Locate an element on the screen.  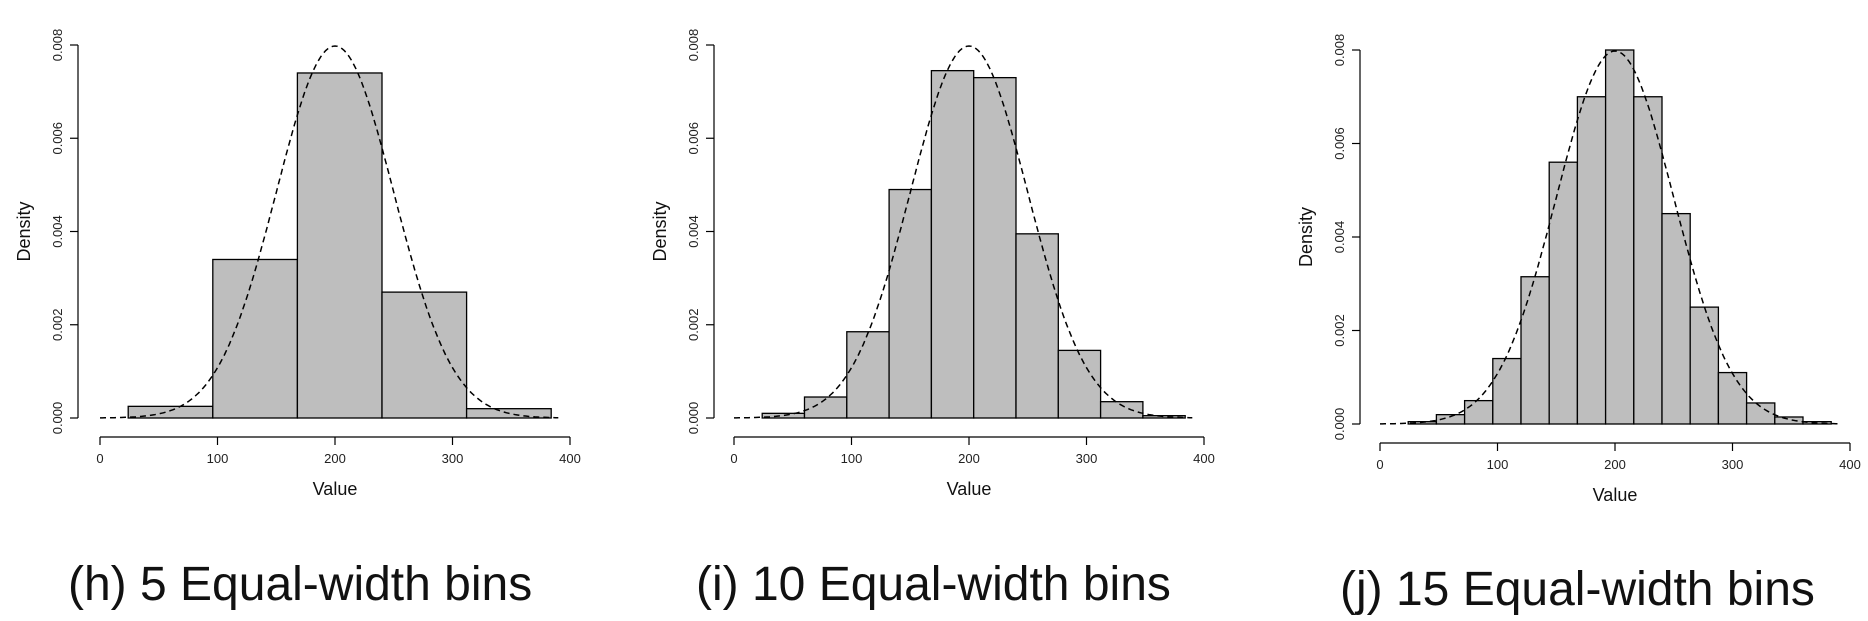
panel-caption: (i) 10 Equal-width bins is located at coordinates (933, 584).